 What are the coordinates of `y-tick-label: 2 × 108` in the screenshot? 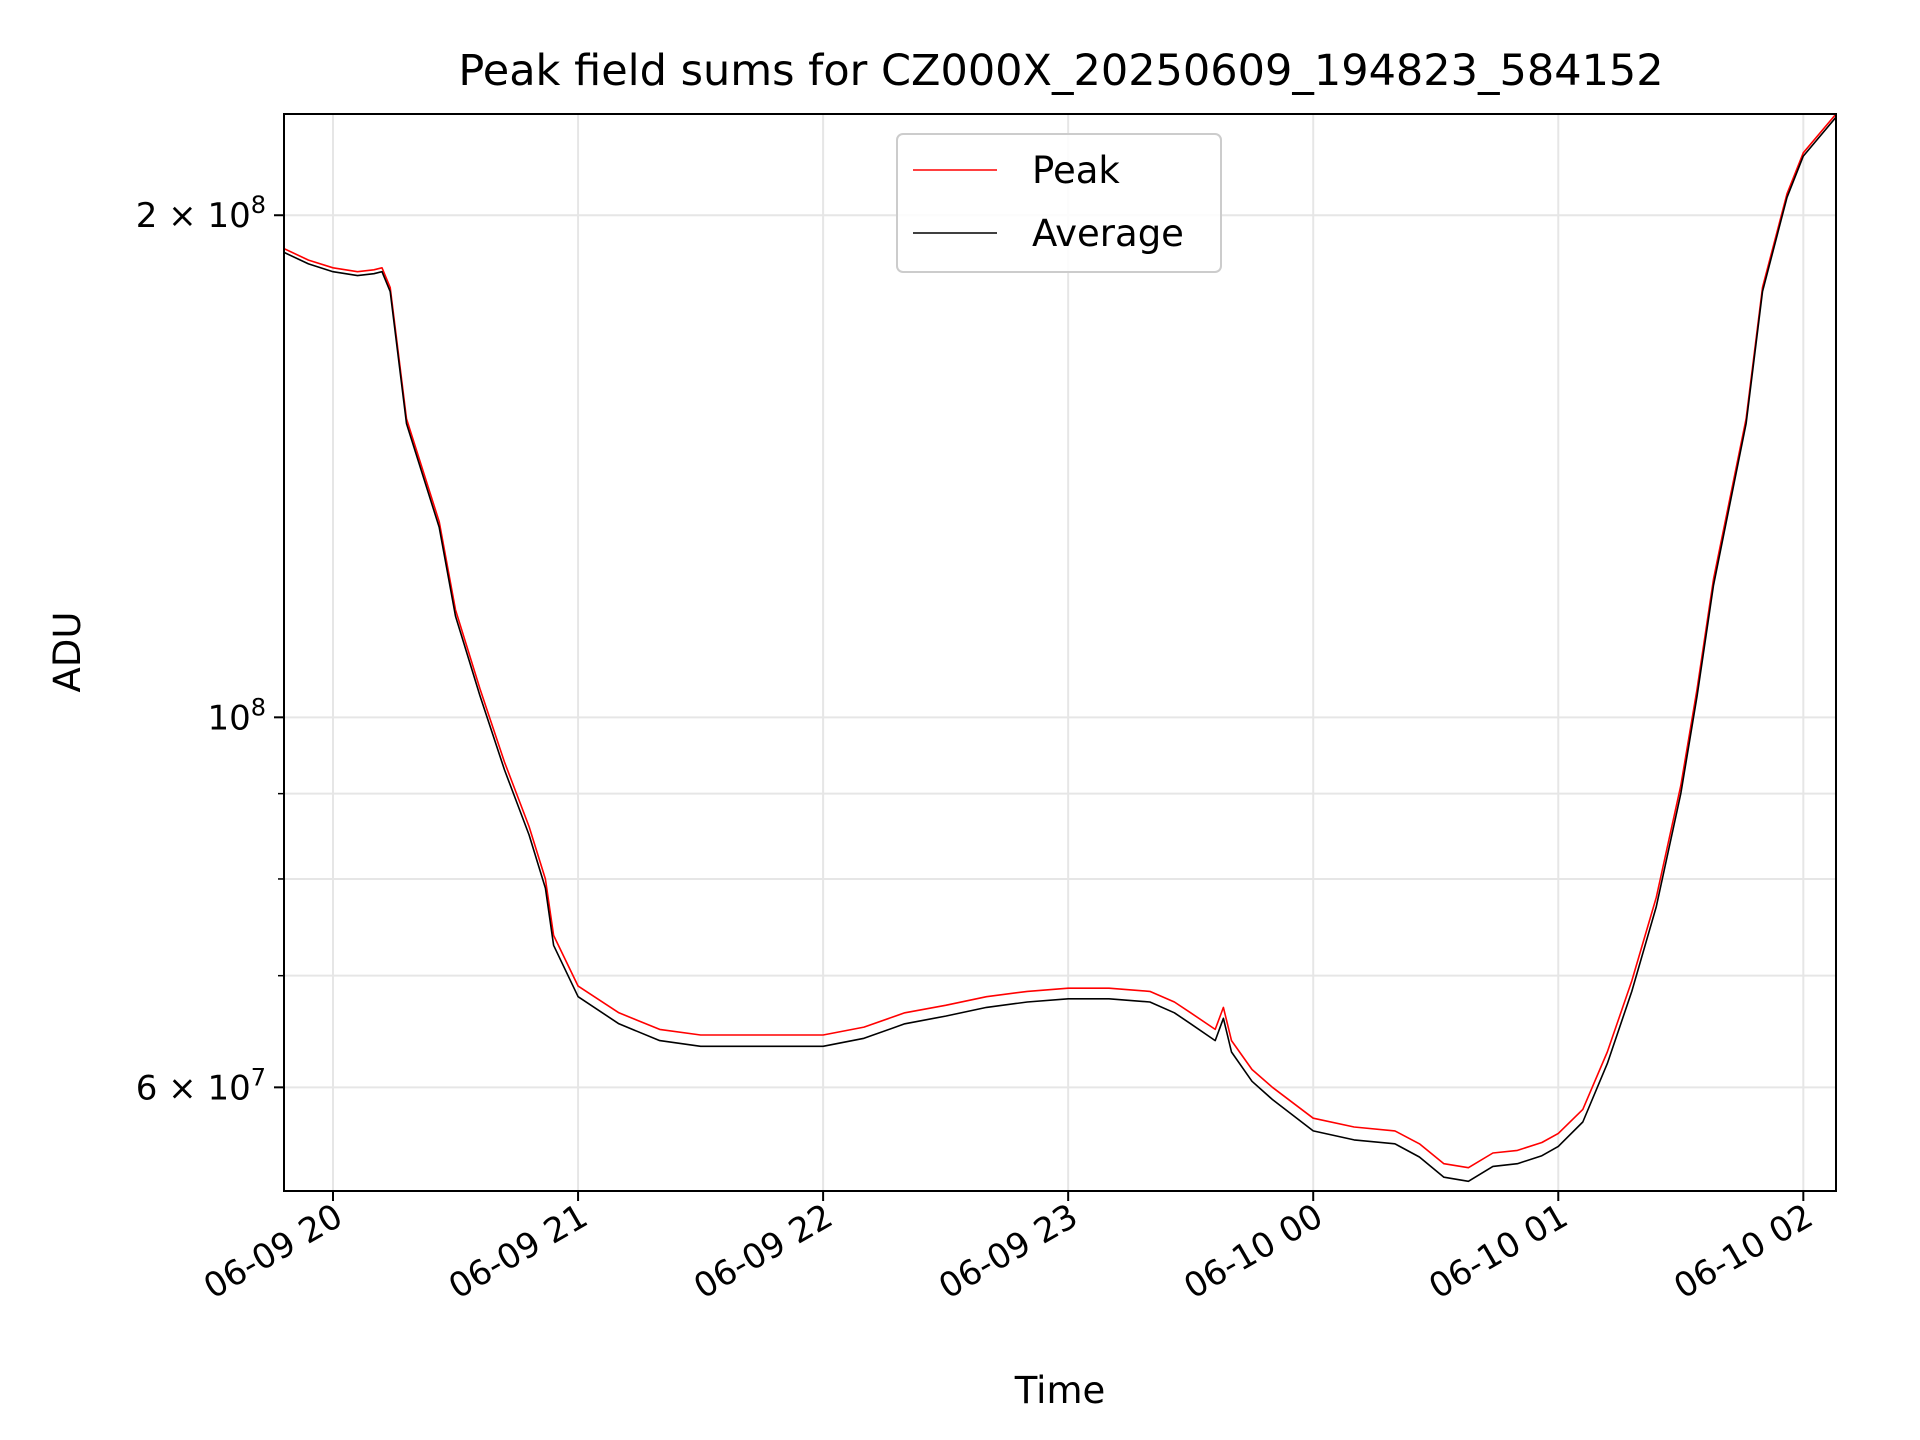 It's located at (201, 213).